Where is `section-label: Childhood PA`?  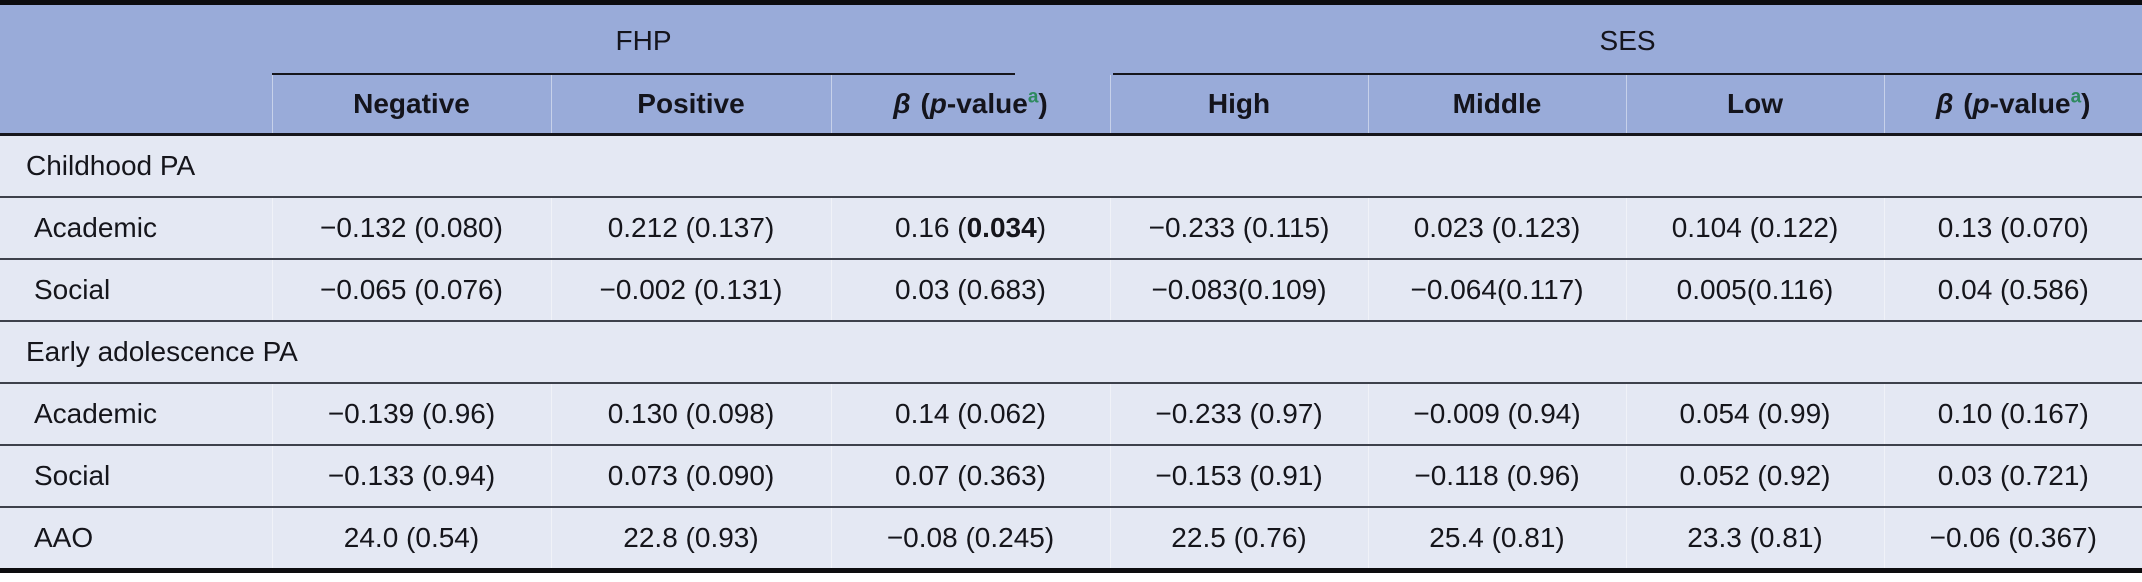
section-label: Childhood PA is located at coordinates (1071, 165).